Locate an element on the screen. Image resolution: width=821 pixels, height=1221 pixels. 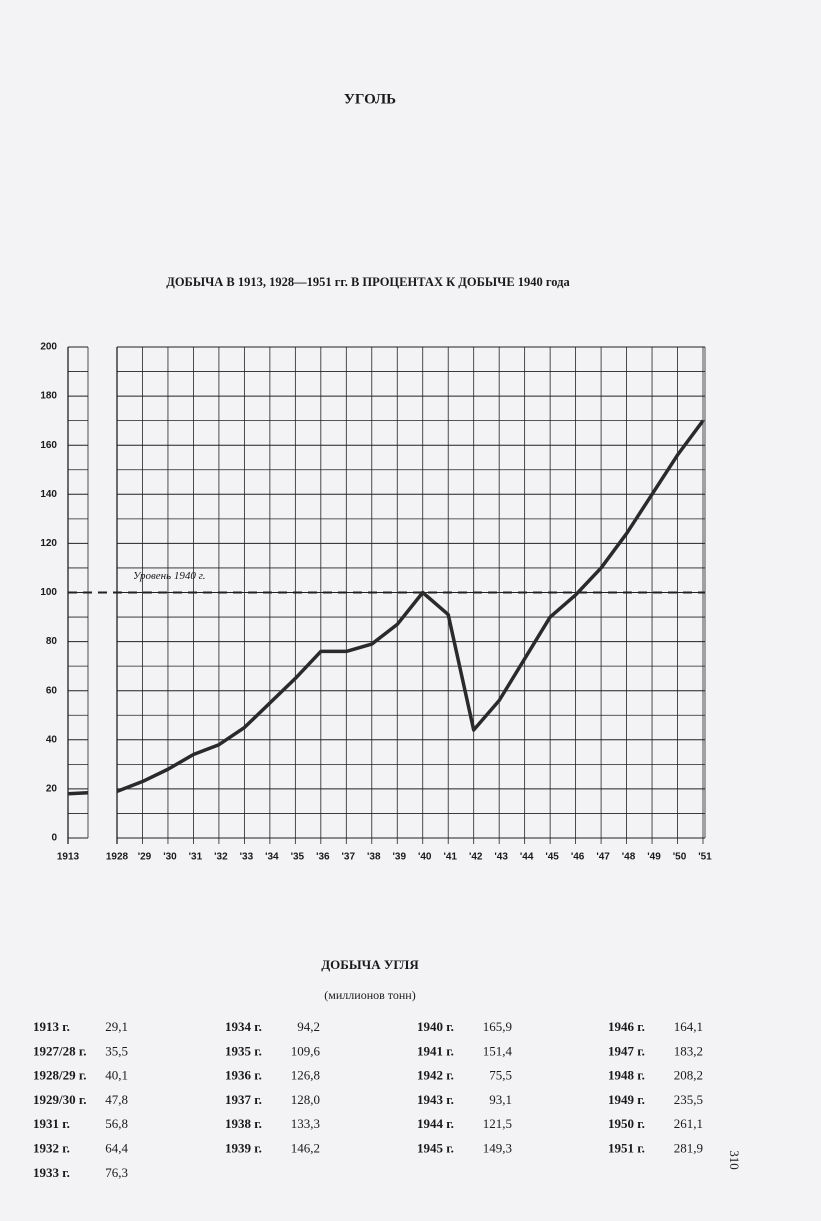
table-year: 1945 г. is located at coordinates (435, 1147).